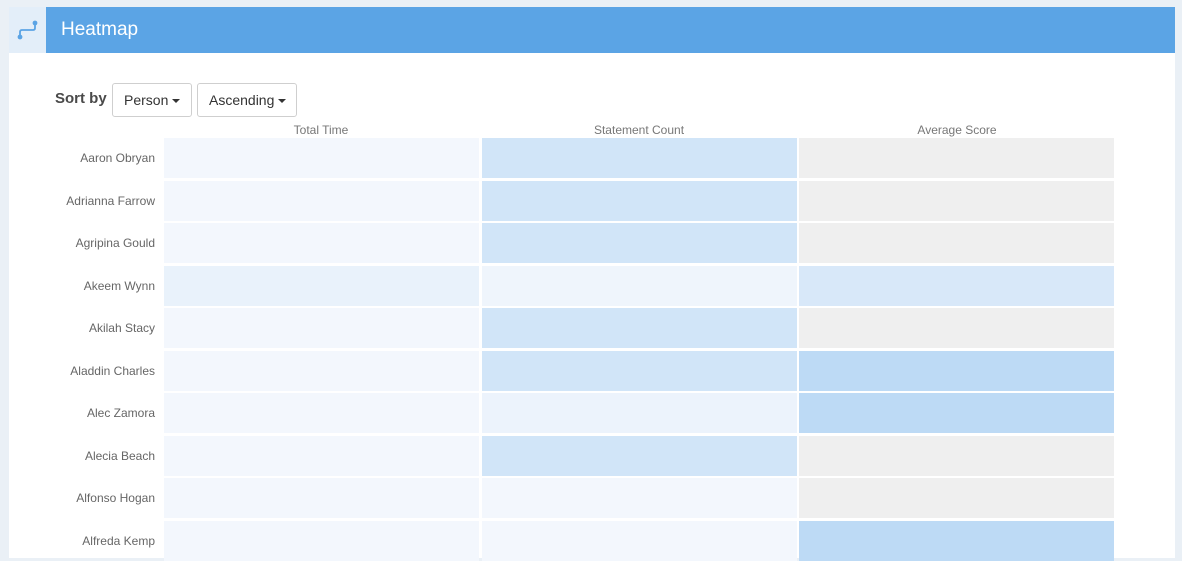 The image size is (1182, 561). I want to click on row-label: Aladdin Charles, so click(112, 370).